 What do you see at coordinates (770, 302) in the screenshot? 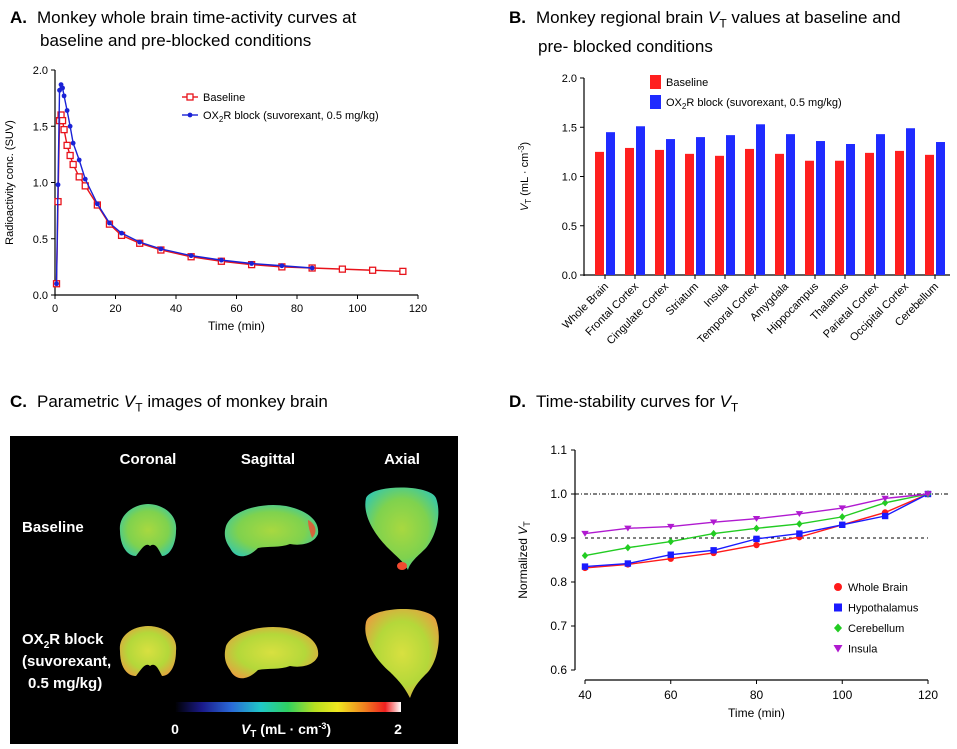
I see `x-tick-label: Amygdala` at bounding box center [770, 302].